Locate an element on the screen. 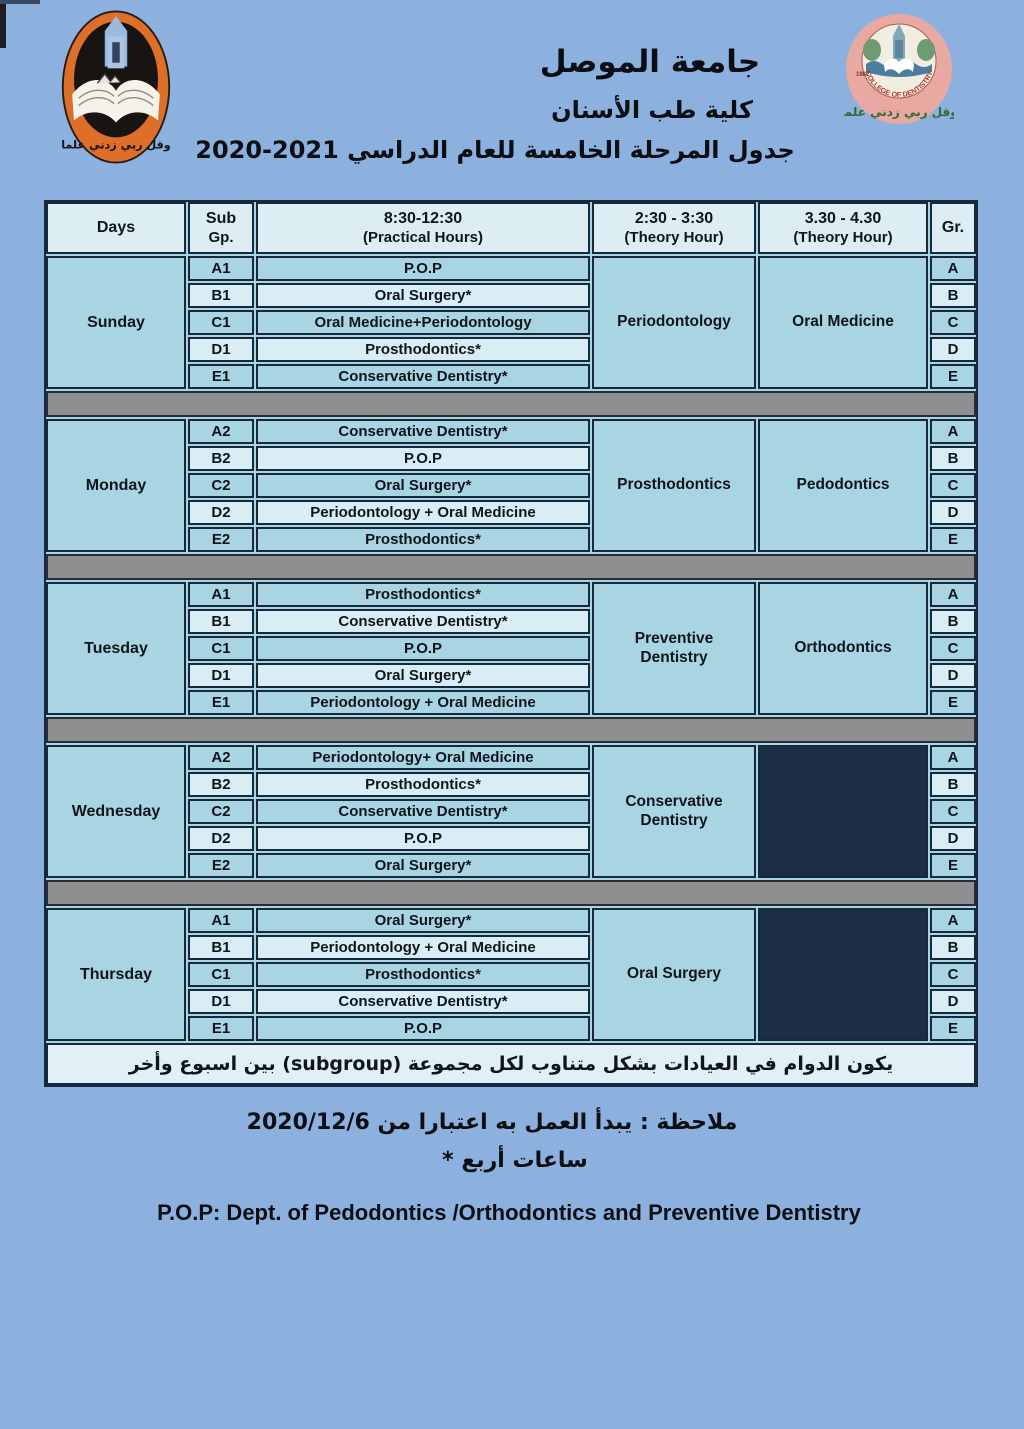 This screenshot has height=1429, width=1024. column-header-subgroup: Sub Gp. is located at coordinates (221, 228).